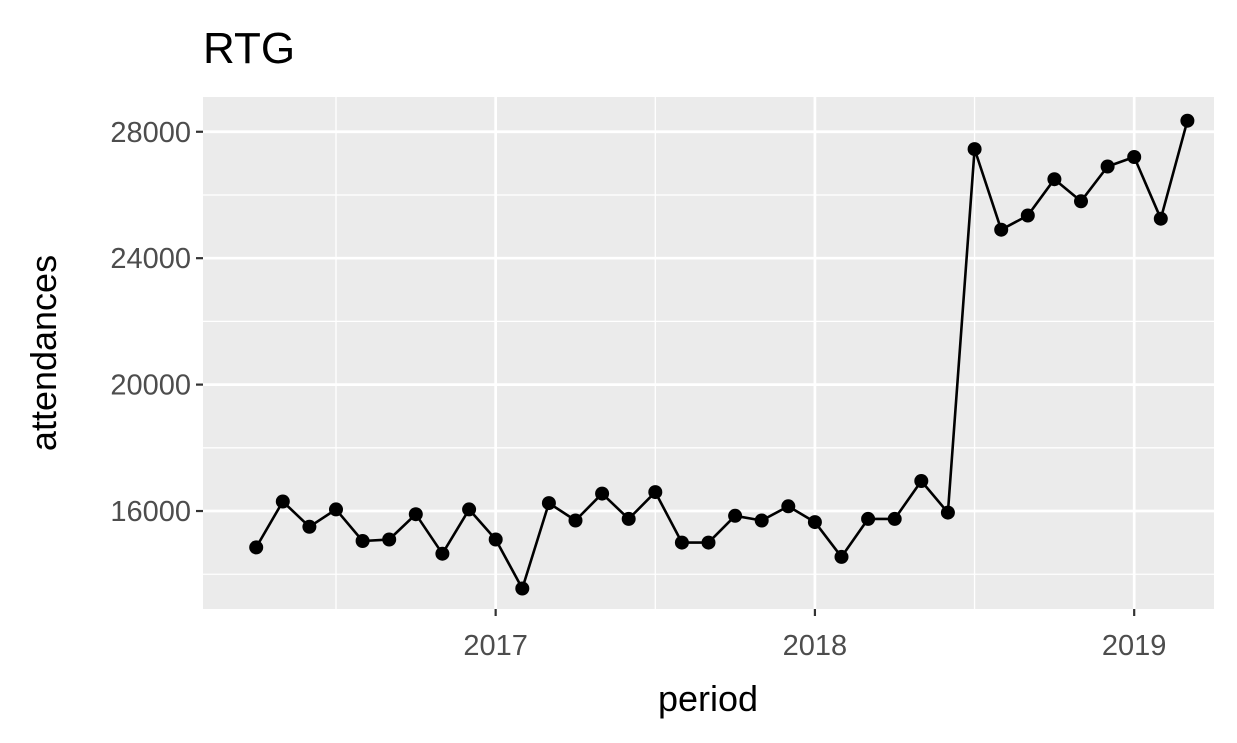 Image resolution: width=1237 pixels, height=743 pixels. I want to click on x-tick-label: 2019, so click(1134, 646).